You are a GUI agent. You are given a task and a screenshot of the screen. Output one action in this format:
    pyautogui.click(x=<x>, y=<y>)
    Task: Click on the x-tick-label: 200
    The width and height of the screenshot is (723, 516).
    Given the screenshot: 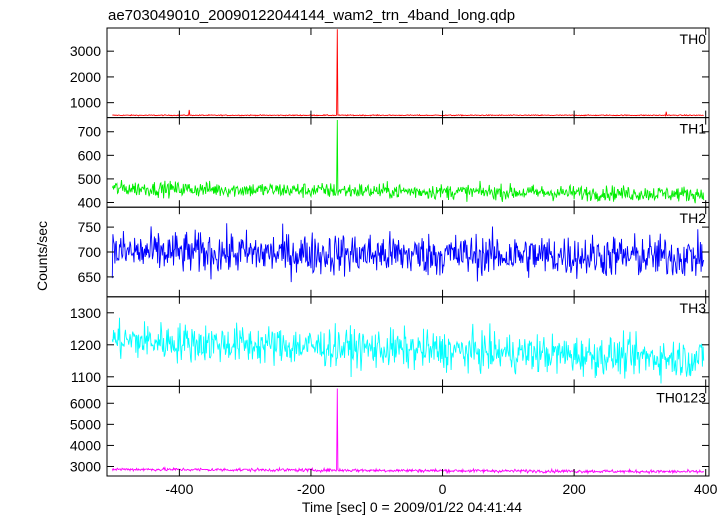 What is the action you would take?
    pyautogui.click(x=574, y=489)
    